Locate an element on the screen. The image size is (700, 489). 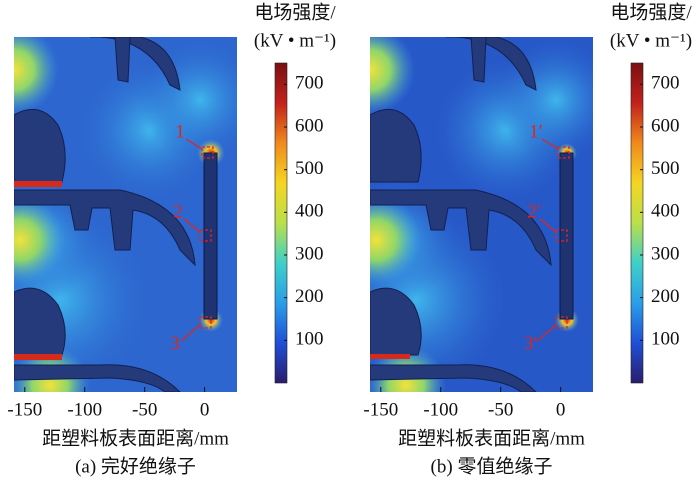
annotation-label: 2′ is located at coordinates (534, 211).